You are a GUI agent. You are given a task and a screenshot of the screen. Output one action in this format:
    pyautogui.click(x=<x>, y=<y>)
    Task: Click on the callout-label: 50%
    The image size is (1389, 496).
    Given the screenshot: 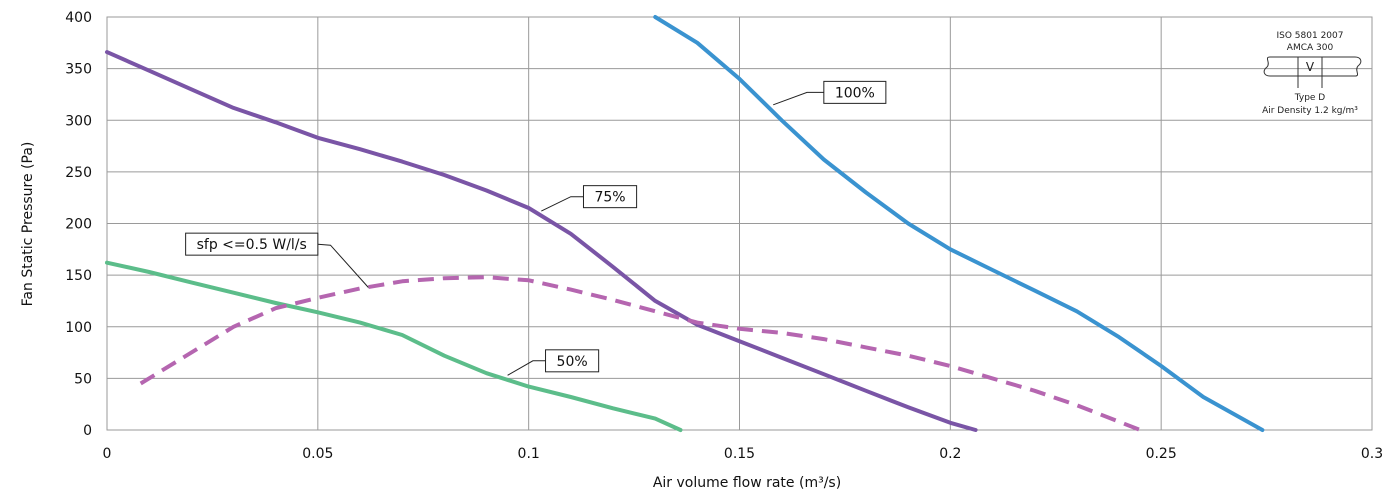 What is the action you would take?
    pyautogui.click(x=572, y=362)
    